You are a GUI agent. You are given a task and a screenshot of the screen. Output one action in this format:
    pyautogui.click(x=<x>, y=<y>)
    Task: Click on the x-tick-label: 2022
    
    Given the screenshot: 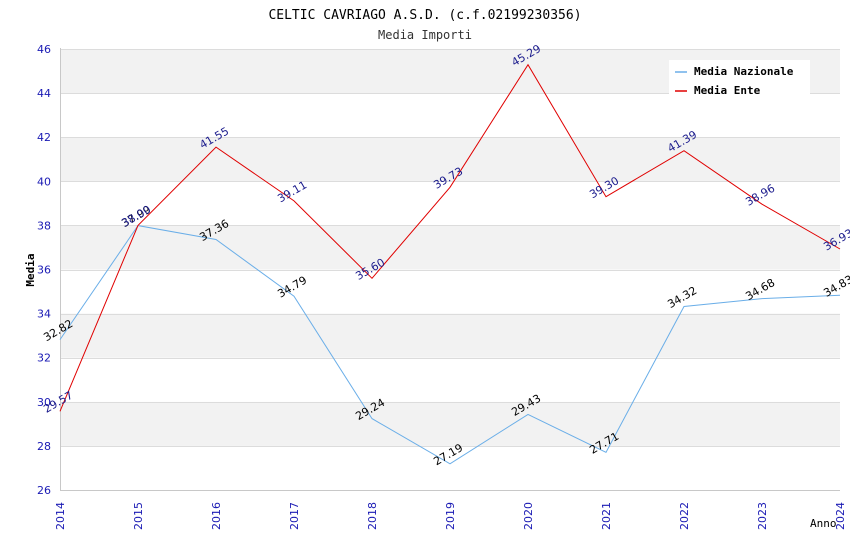 What is the action you would take?
    pyautogui.click(x=684, y=516)
    